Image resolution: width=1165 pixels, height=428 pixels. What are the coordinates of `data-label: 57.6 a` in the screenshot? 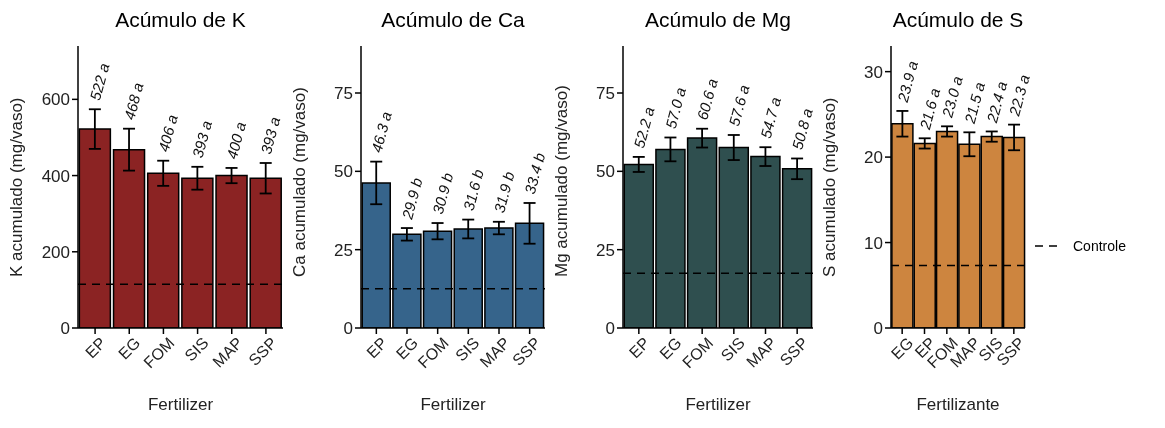 It's located at (739, 105).